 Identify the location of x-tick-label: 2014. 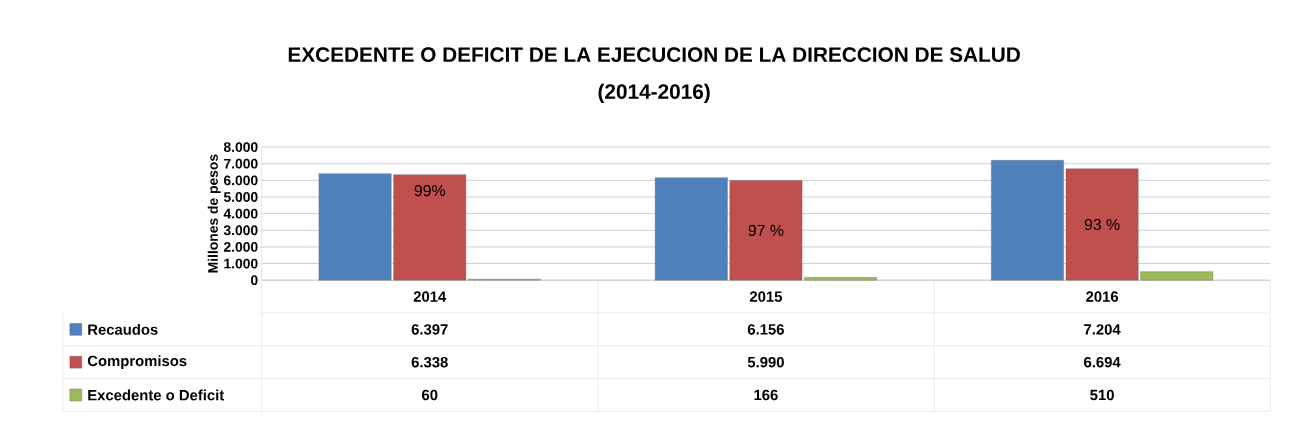
(430, 296).